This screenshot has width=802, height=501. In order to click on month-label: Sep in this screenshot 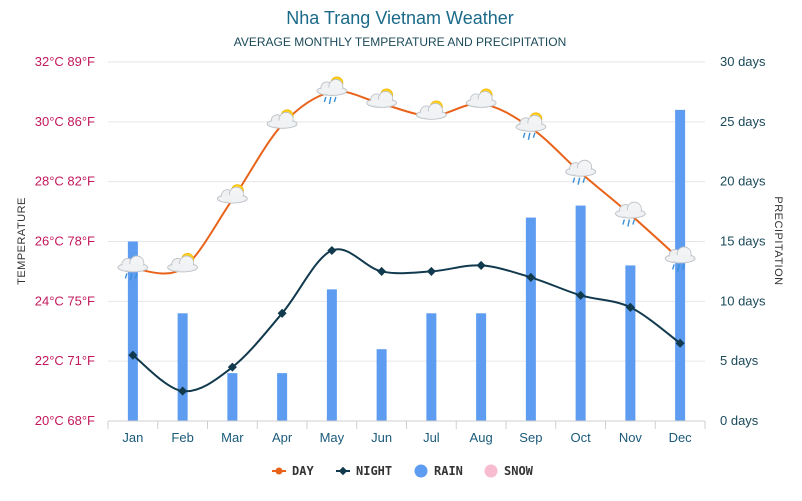, I will do `click(530, 437)`.